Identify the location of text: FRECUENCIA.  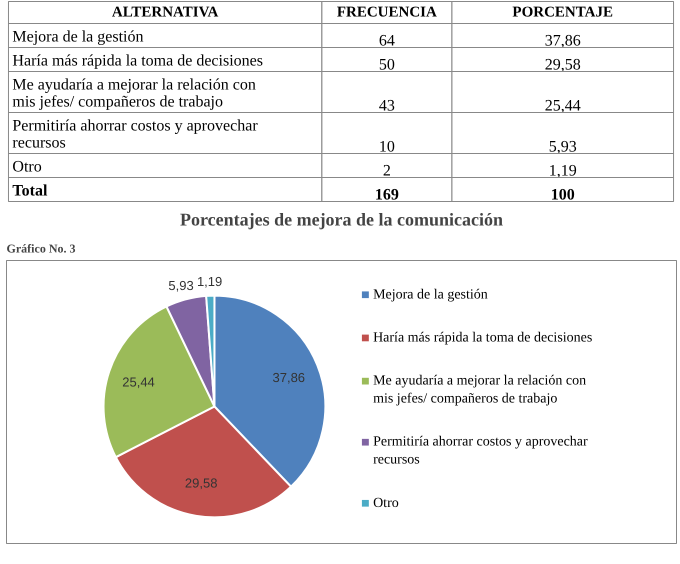
(386, 12).